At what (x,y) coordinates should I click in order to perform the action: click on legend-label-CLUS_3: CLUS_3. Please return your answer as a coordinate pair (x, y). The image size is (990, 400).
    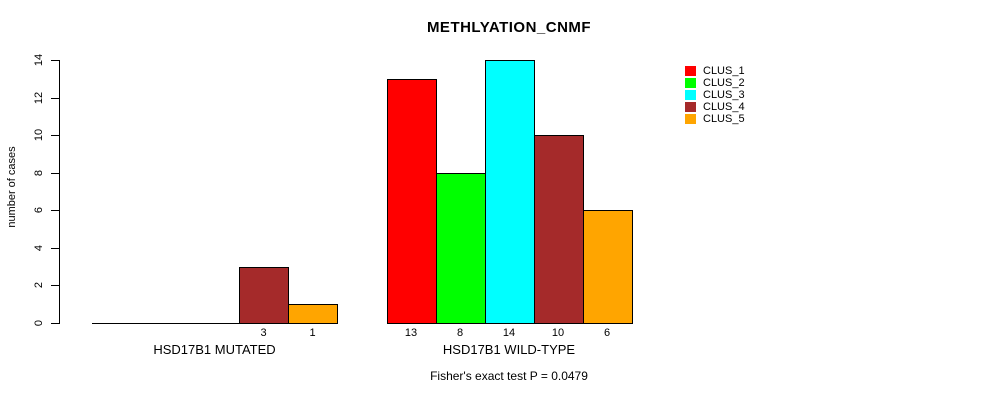
    Looking at the image, I should click on (724, 95).